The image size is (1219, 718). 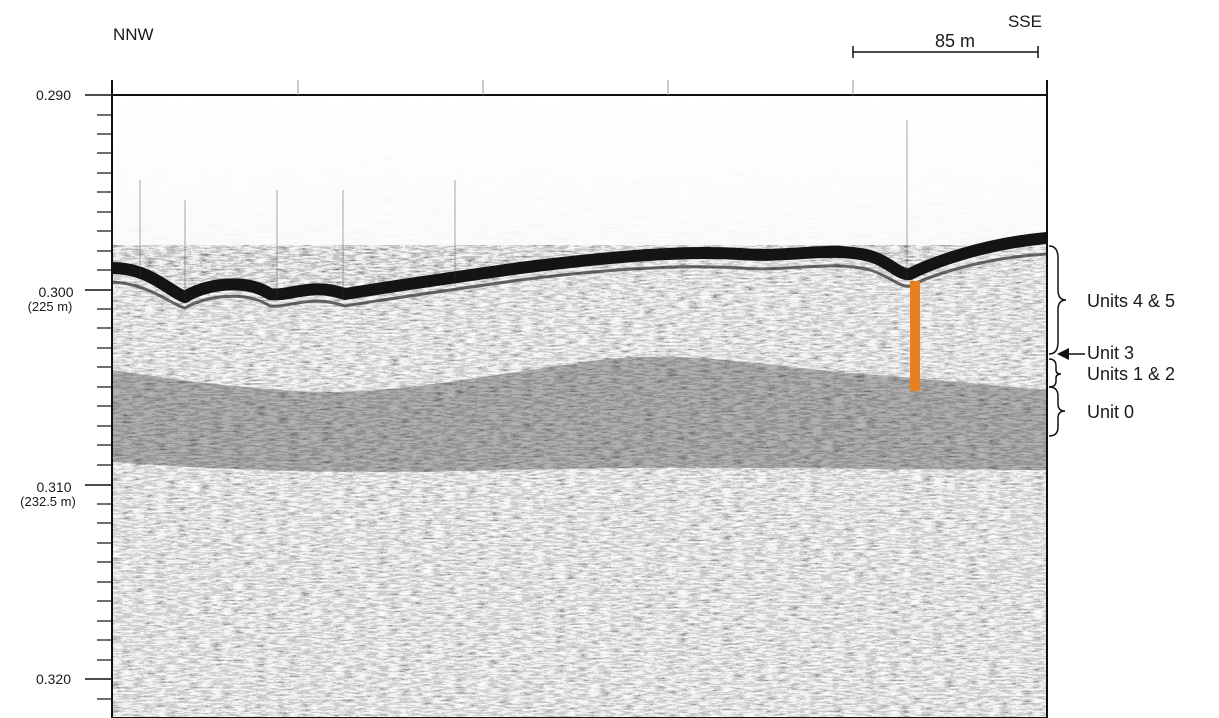 What do you see at coordinates (53, 95) in the screenshot?
I see `y-tick-label: 0.290` at bounding box center [53, 95].